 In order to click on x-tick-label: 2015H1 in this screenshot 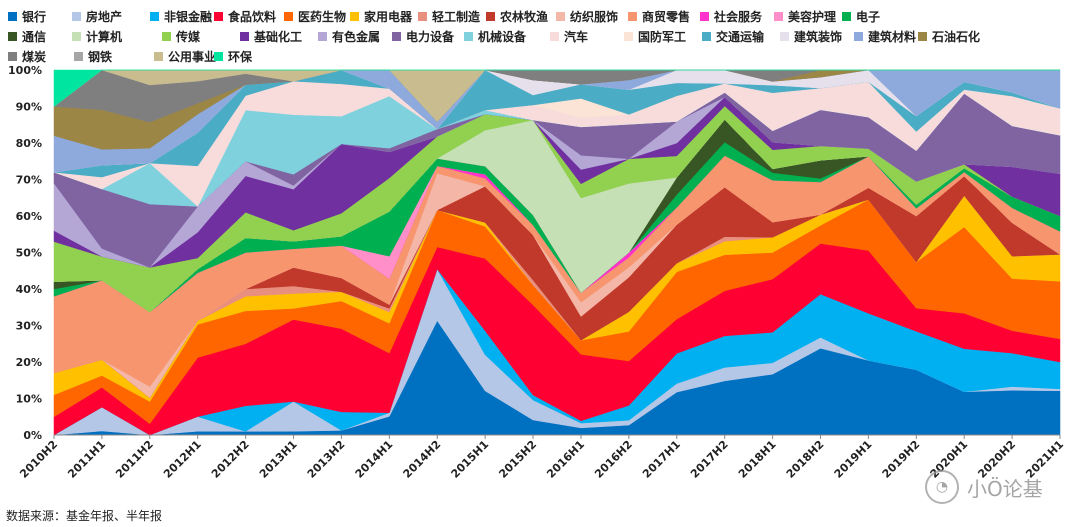, I will do `click(469, 459)`.